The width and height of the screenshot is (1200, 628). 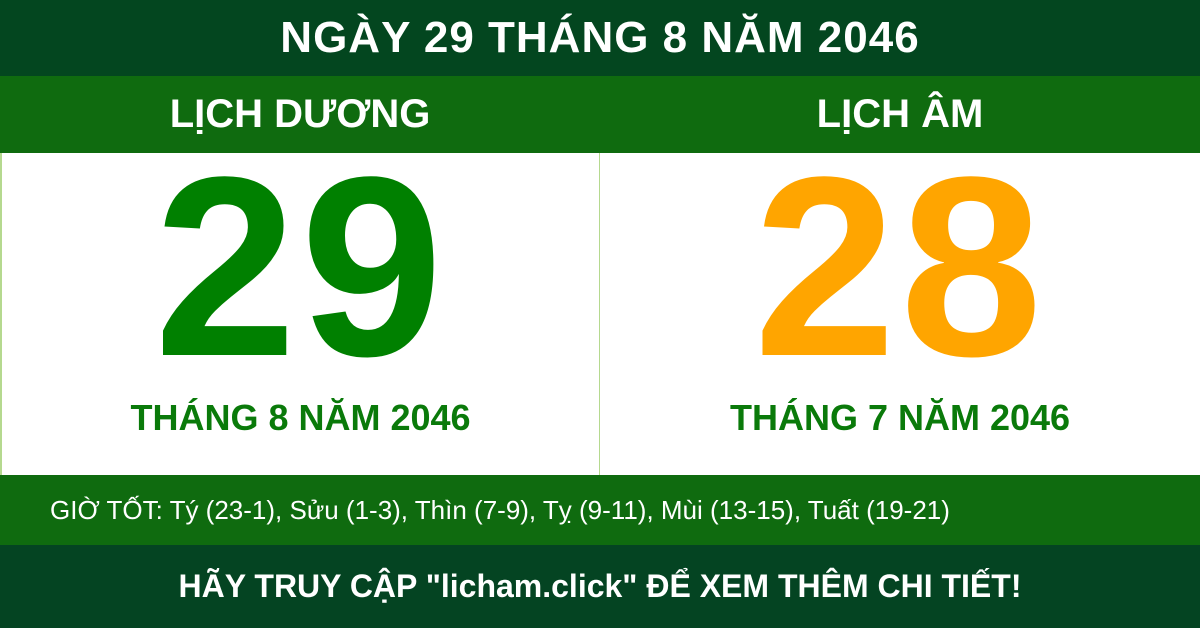 What do you see at coordinates (600, 114) in the screenshot?
I see `column-headers: LỊCH DƯƠNG LỊCH ÂM` at bounding box center [600, 114].